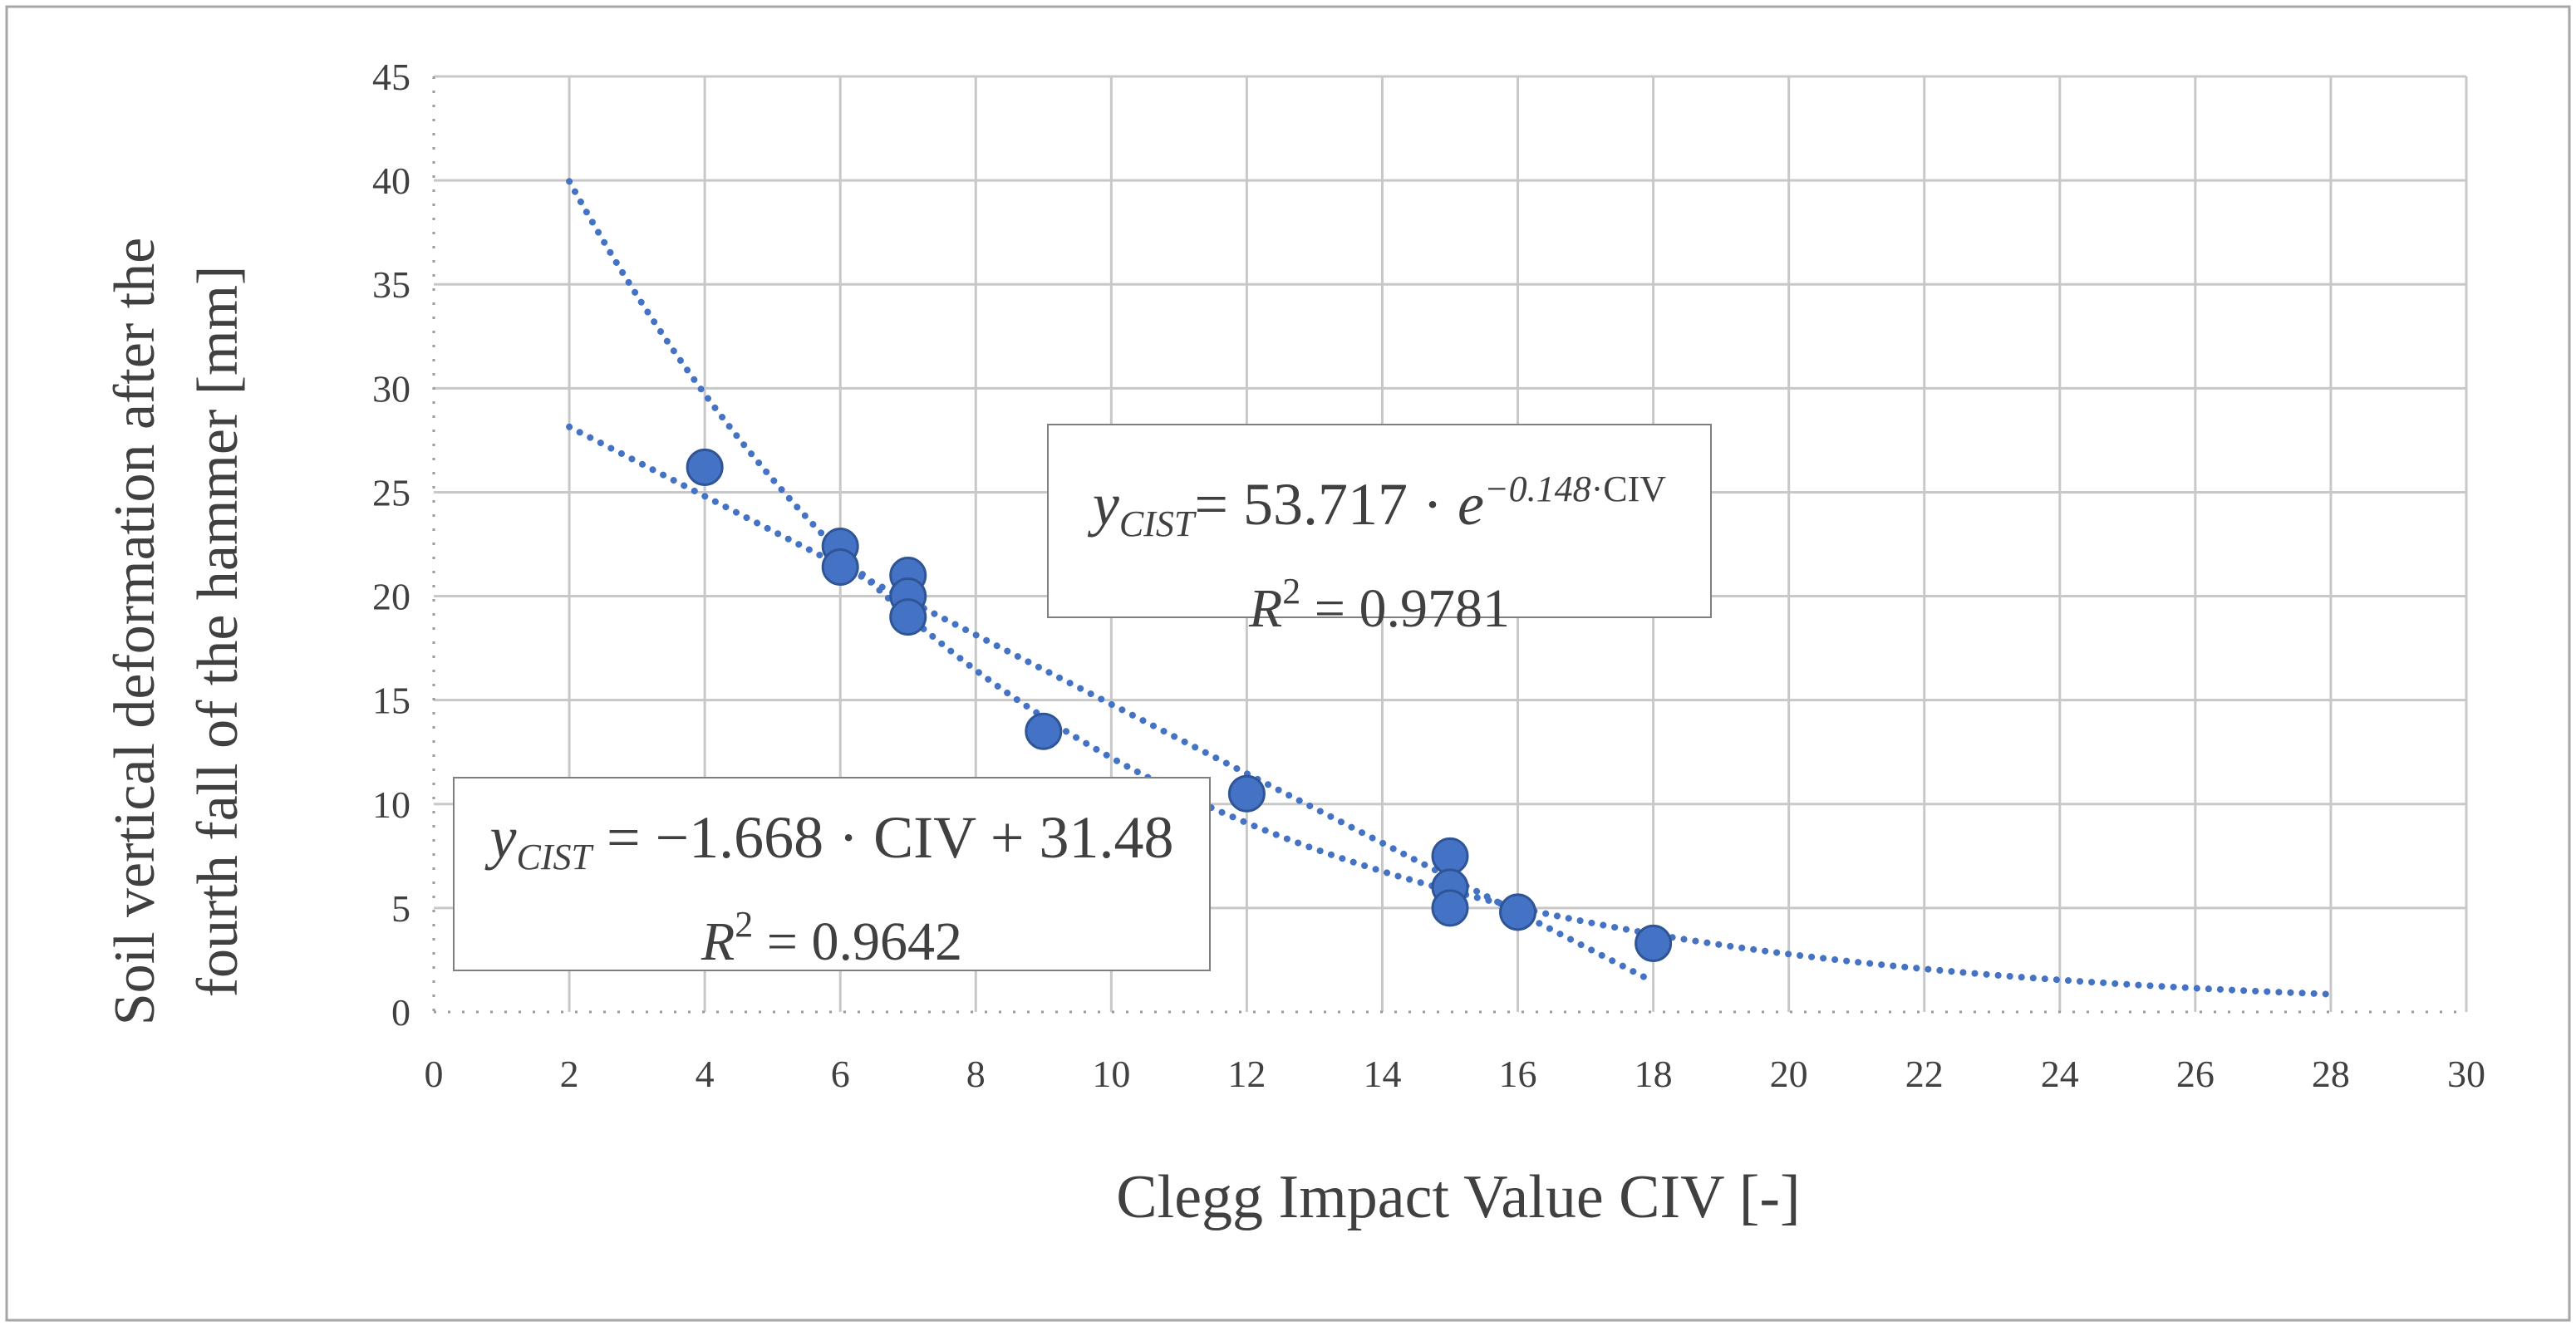 The image size is (2576, 1331). I want to click on y-axis-title-line-1: Soil vertical deformation after the, so click(135, 632).